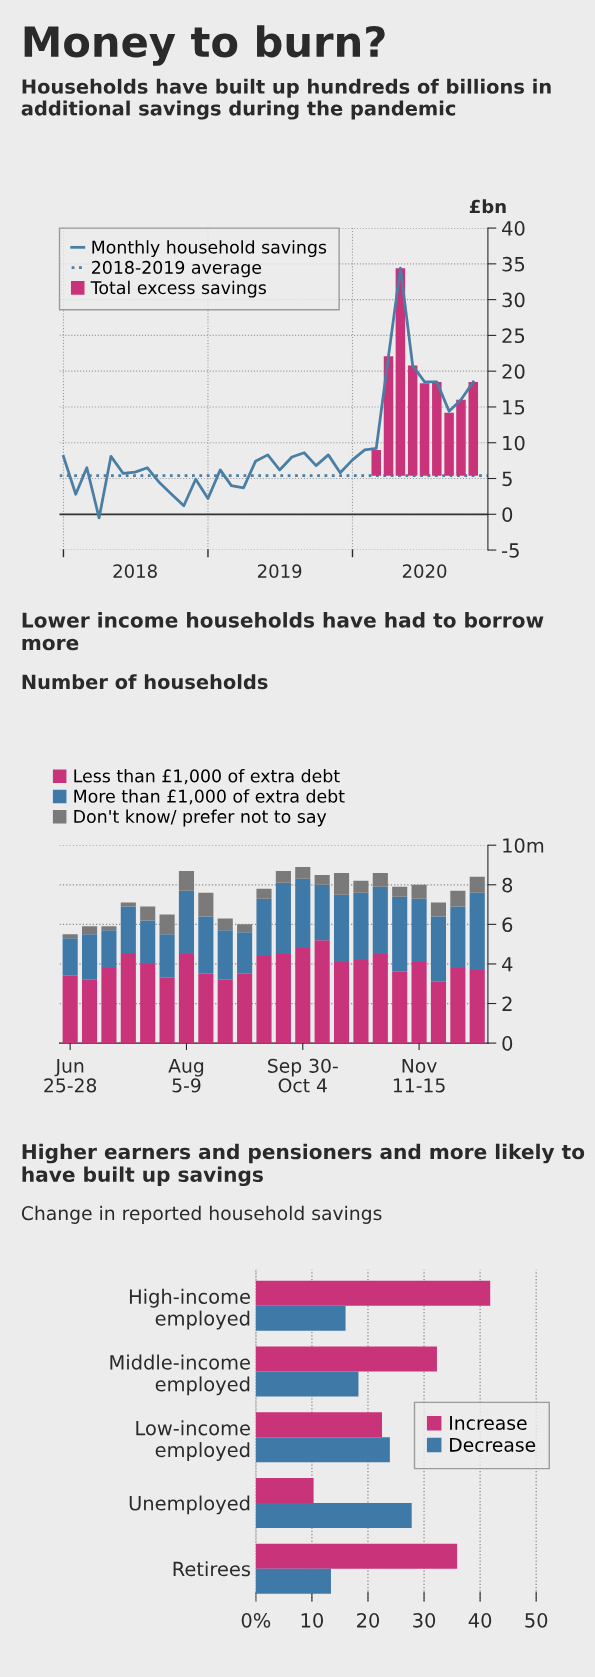 The image size is (595, 1677). I want to click on chart-title: Lower income households have had to borrow more, so click(283, 631).